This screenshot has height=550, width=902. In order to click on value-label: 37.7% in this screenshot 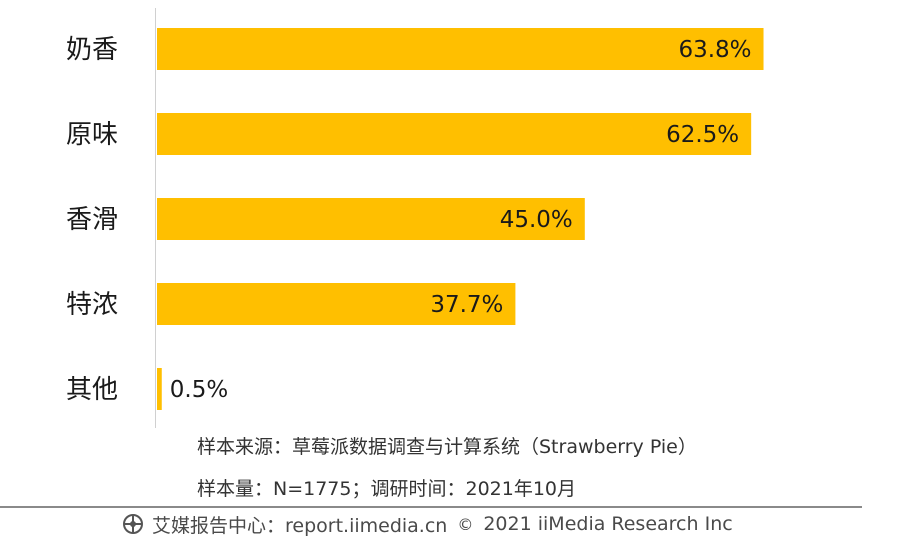, I will do `click(466, 305)`.